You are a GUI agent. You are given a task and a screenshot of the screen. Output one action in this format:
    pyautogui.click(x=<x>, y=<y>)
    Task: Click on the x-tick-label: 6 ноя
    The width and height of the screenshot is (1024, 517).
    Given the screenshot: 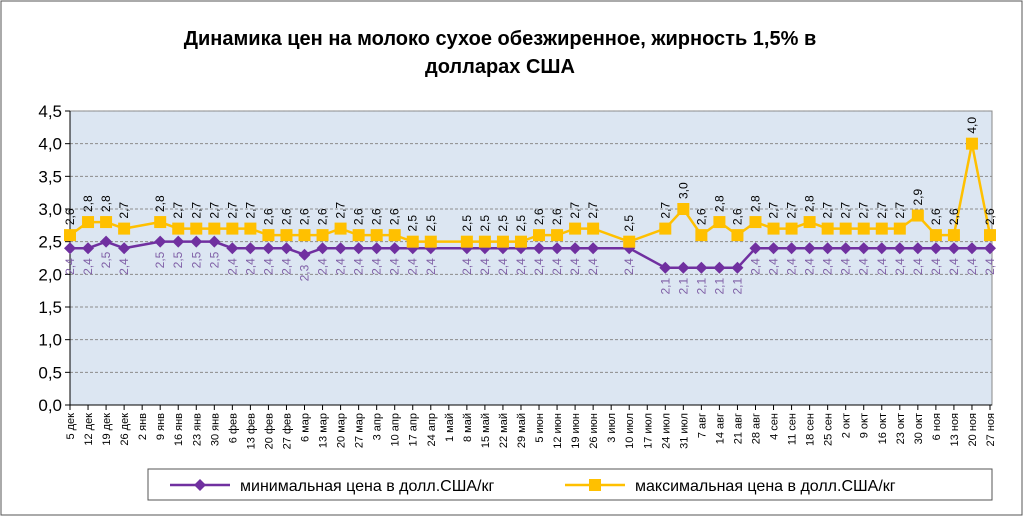 What is the action you would take?
    pyautogui.click(x=937, y=426)
    